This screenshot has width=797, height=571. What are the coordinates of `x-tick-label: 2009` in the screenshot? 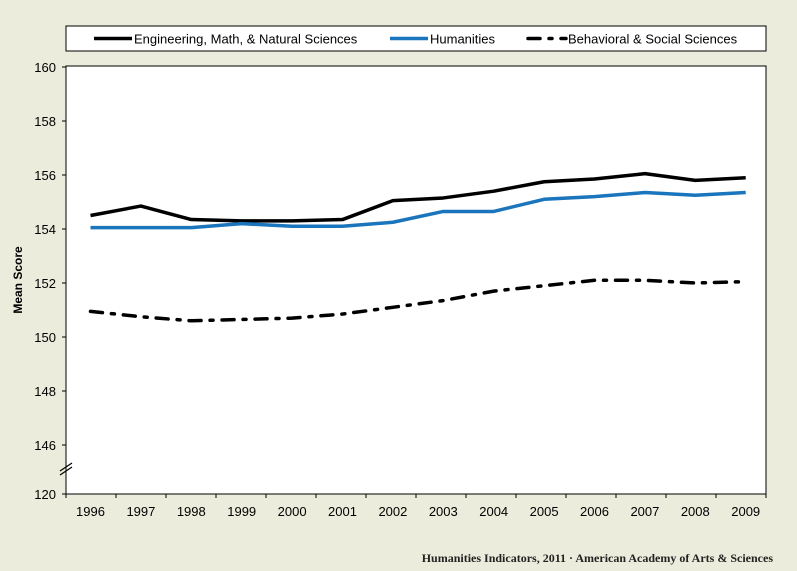 It's located at (745, 511).